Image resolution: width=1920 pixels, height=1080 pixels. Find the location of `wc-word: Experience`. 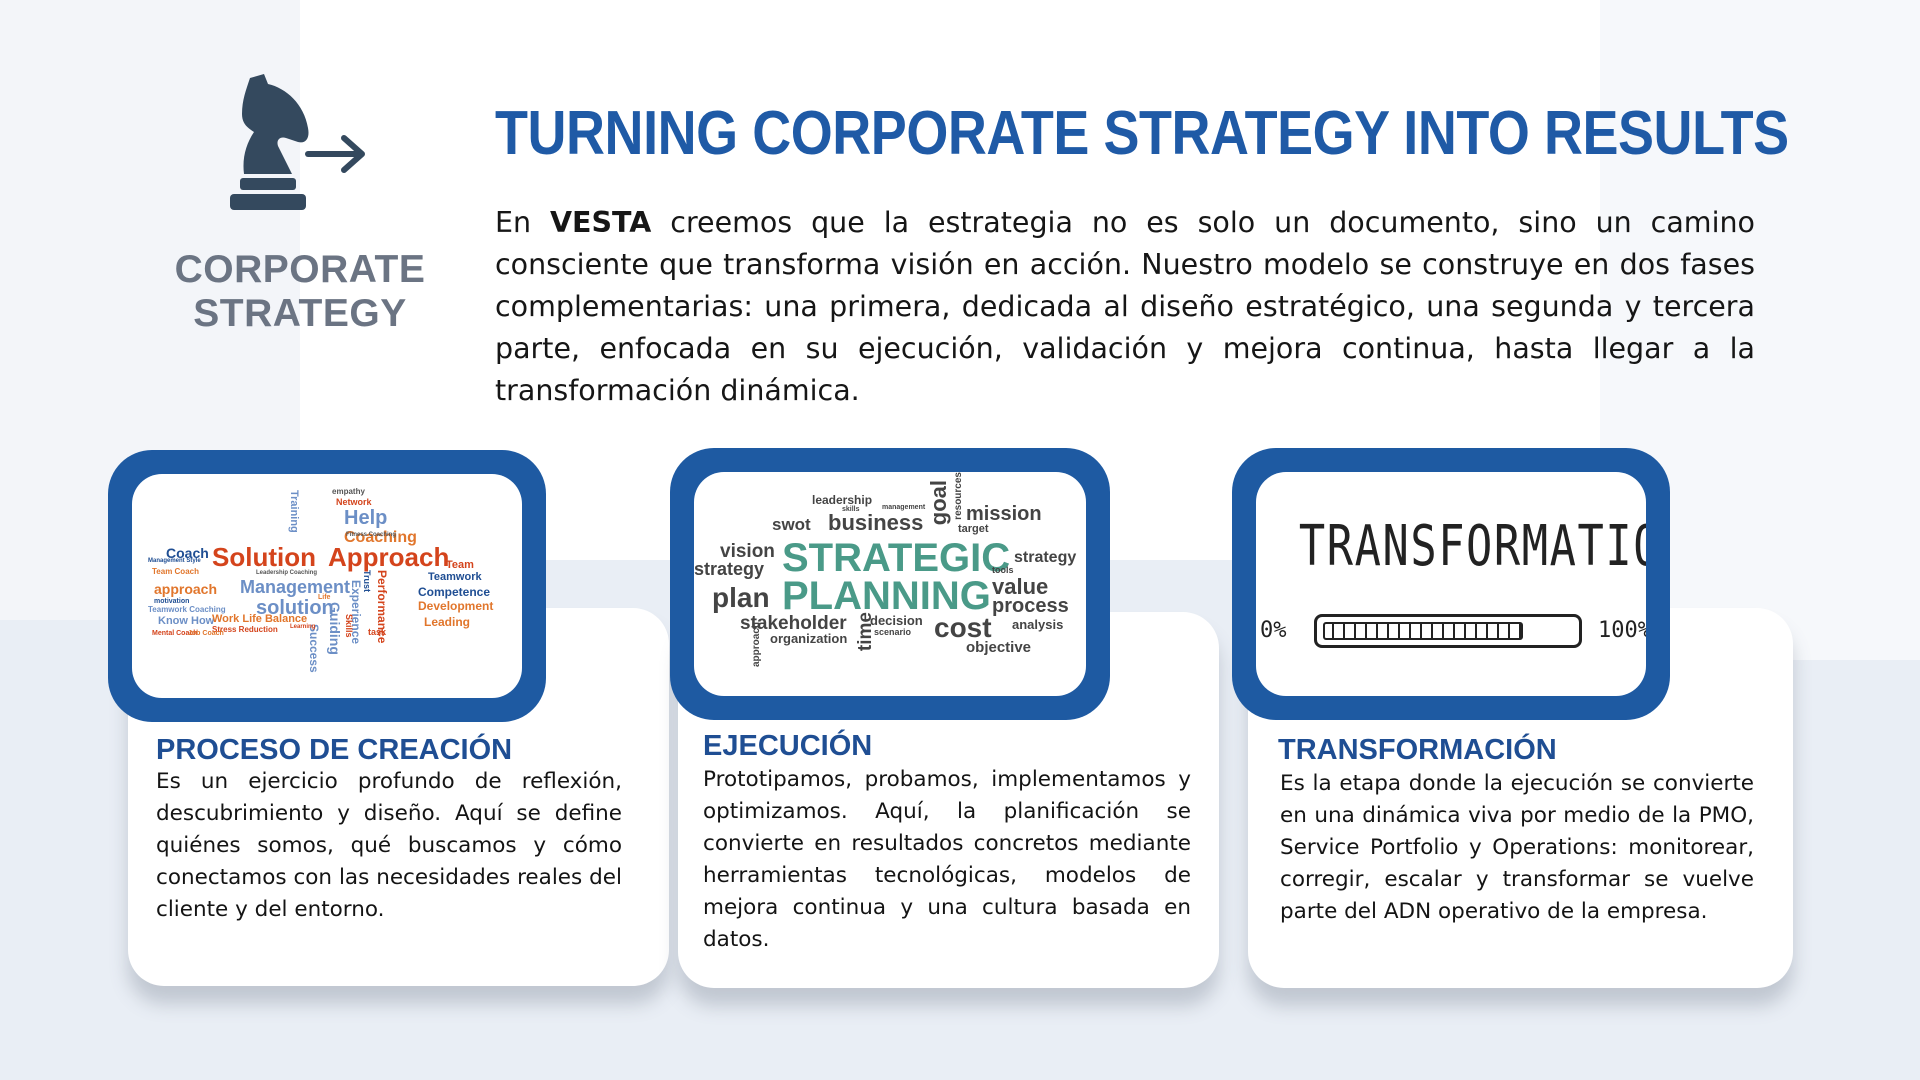

wc-word: Experience is located at coordinates (356, 612).